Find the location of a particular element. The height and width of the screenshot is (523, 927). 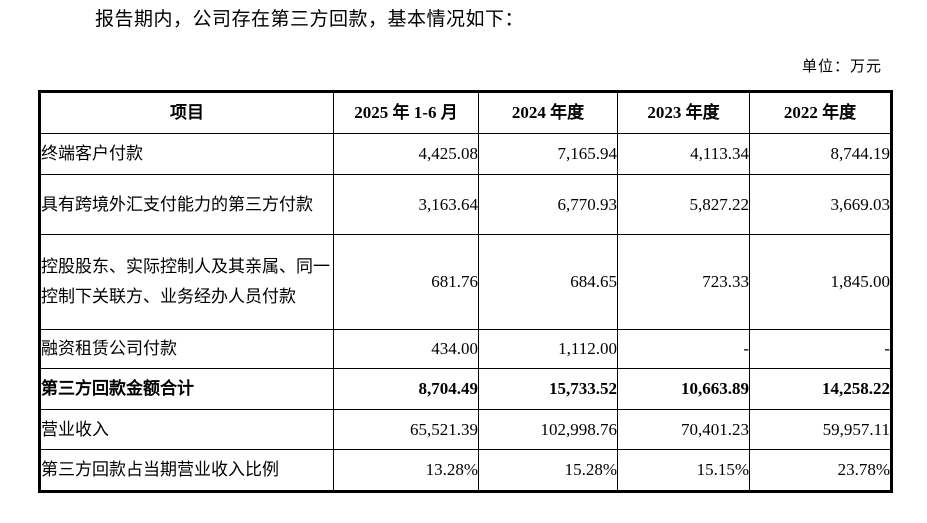

cell-value: 65,521.39 is located at coordinates (406, 429).